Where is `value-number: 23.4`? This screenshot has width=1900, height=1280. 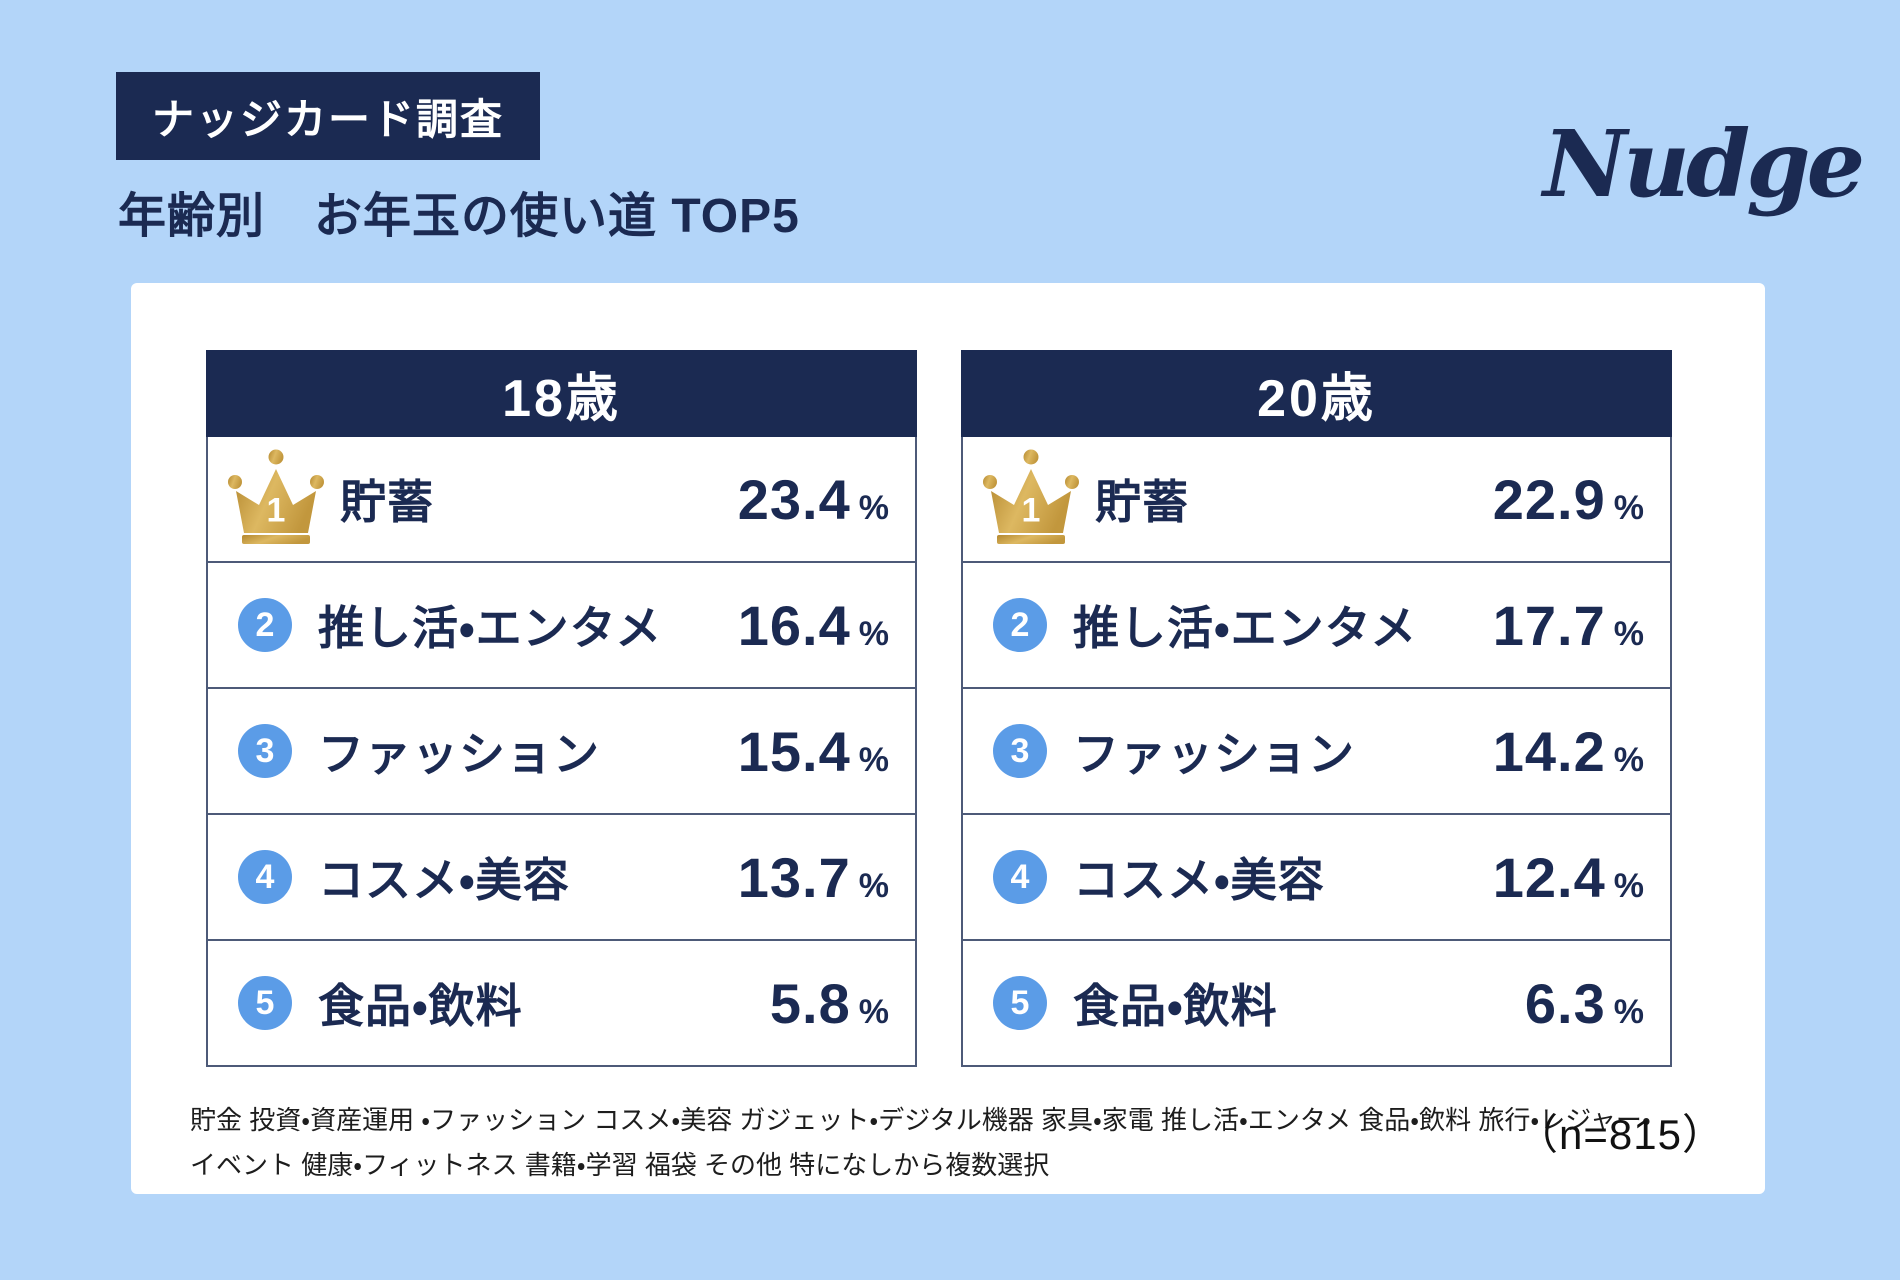
value-number: 23.4 is located at coordinates (794, 499).